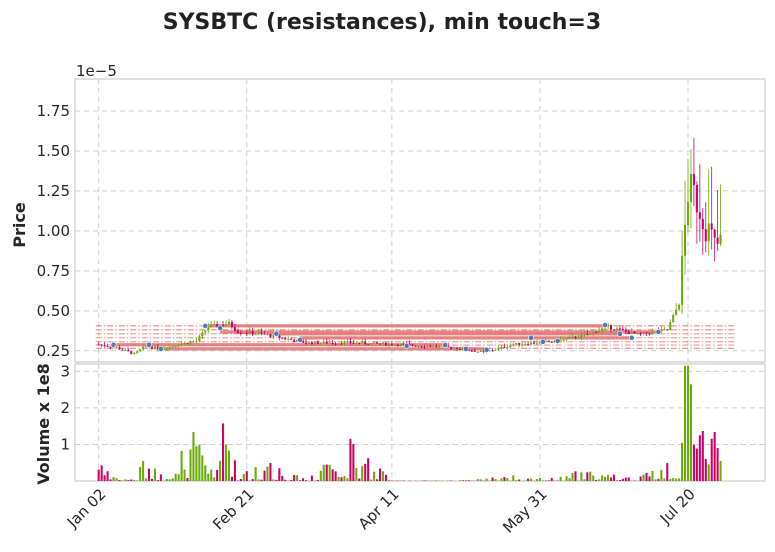 This screenshot has width=775, height=552. Describe the element at coordinates (233, 509) in the screenshot. I see `x-tick-label: Feb 21` at that location.